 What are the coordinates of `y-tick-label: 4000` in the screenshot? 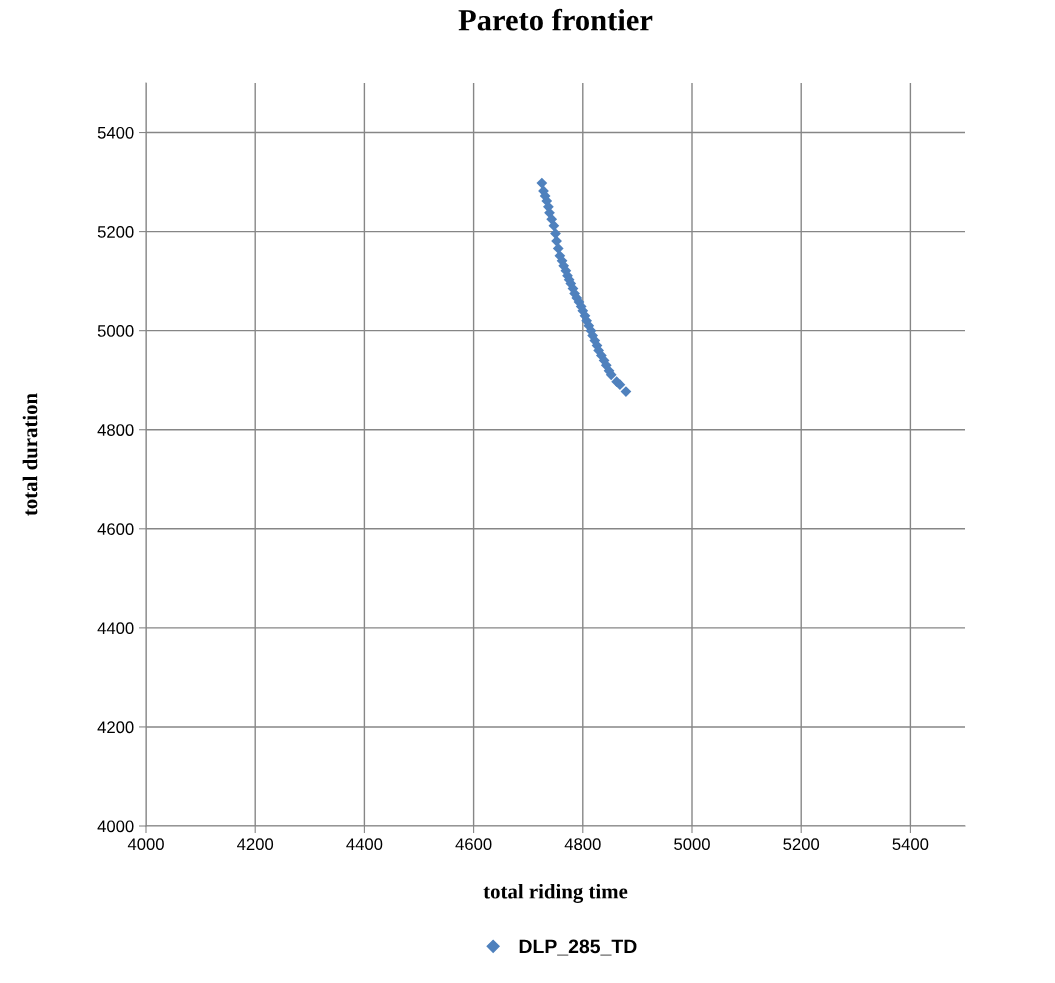 It's located at (115, 826).